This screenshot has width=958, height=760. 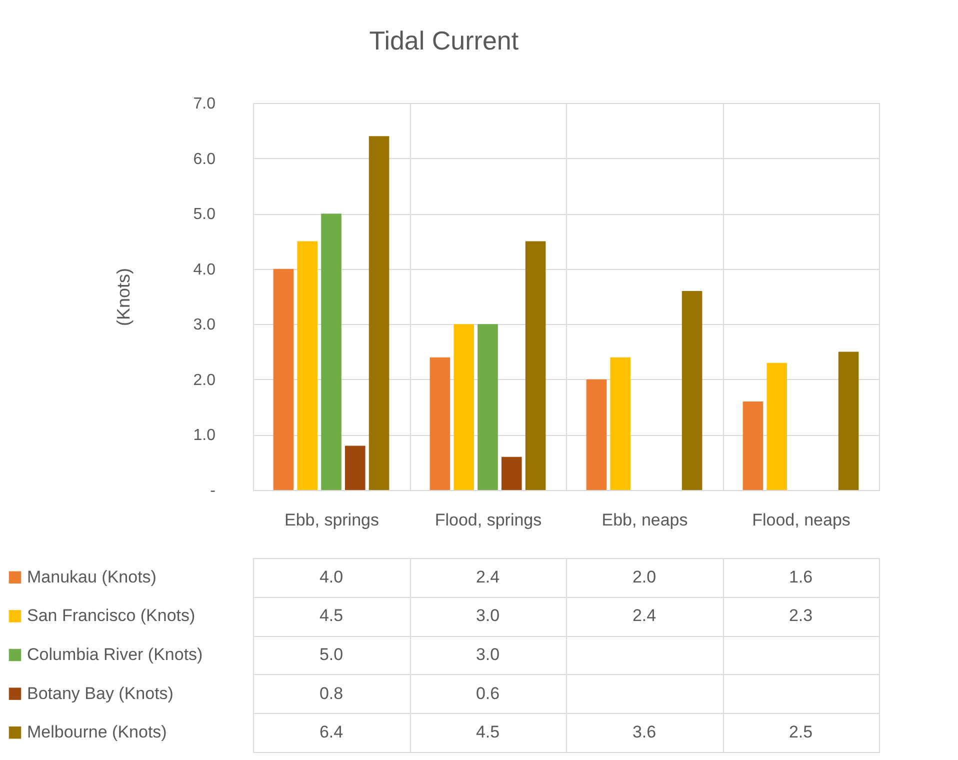 I want to click on y-tick-label: 3.0, so click(x=204, y=325).